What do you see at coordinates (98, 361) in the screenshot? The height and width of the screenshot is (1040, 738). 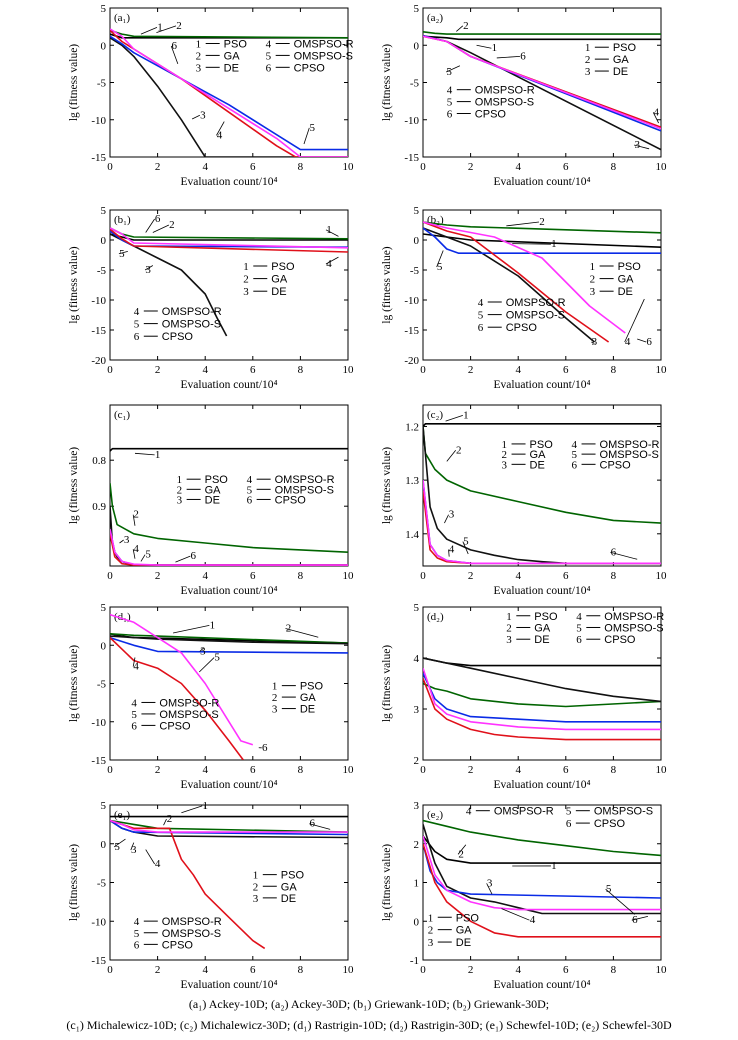 I see `y-tick-label: -20` at bounding box center [98, 361].